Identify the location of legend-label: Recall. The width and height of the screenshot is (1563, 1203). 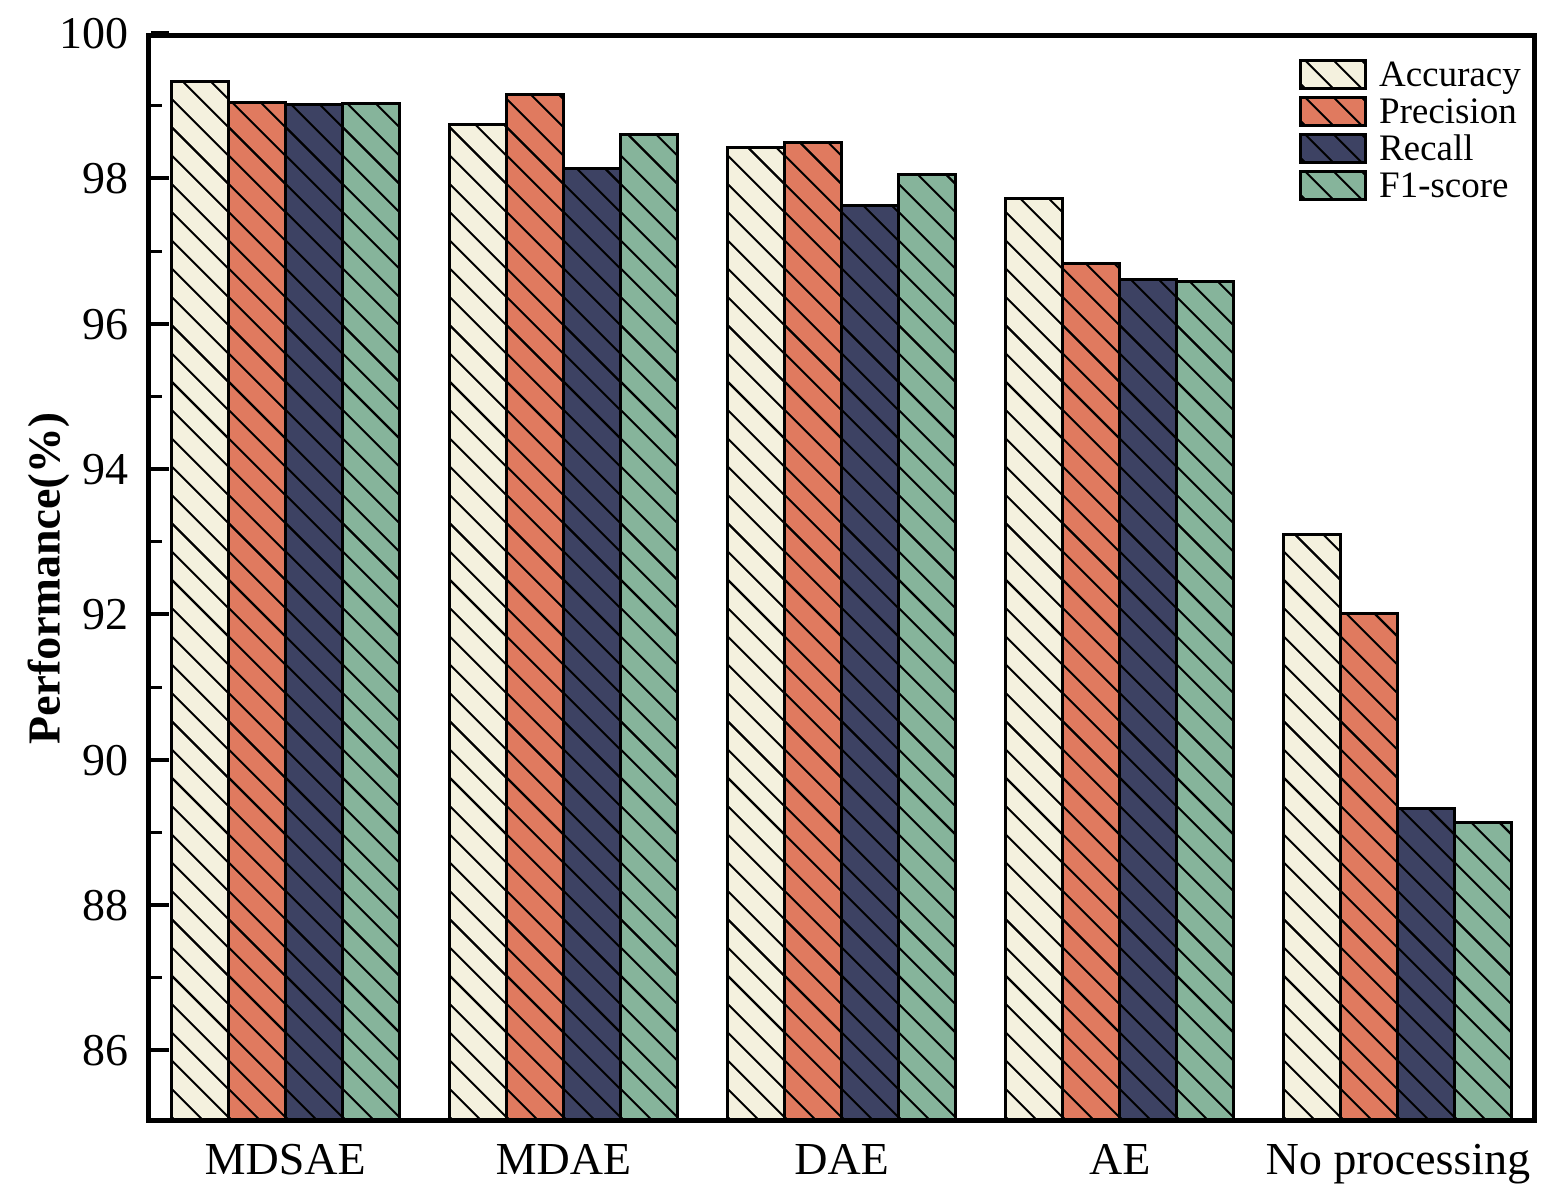
(1426, 148).